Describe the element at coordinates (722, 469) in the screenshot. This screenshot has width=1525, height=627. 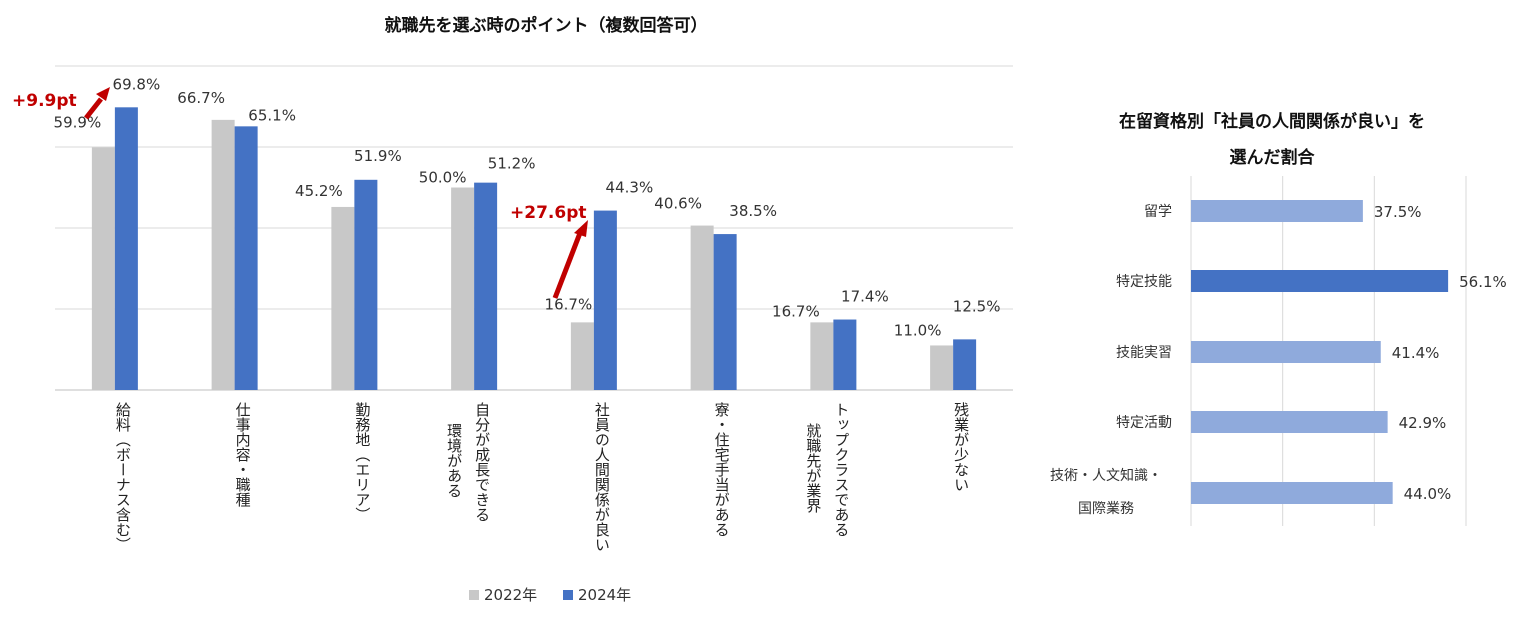
I see `category-label: 寮・住宅手当がある` at that location.